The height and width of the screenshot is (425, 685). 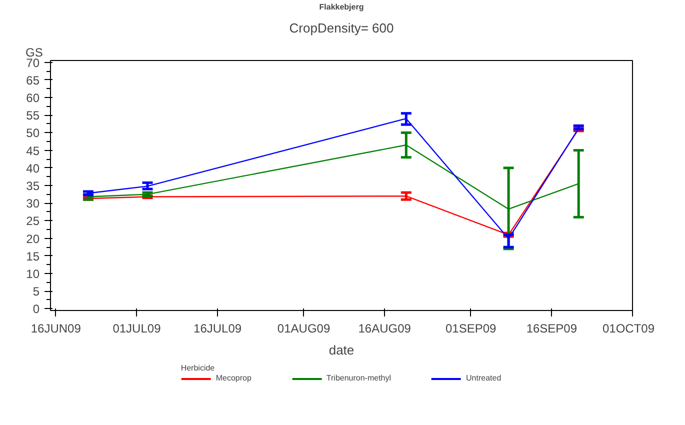 What do you see at coordinates (33, 203) in the screenshot?
I see `y-tick-label: 30` at bounding box center [33, 203].